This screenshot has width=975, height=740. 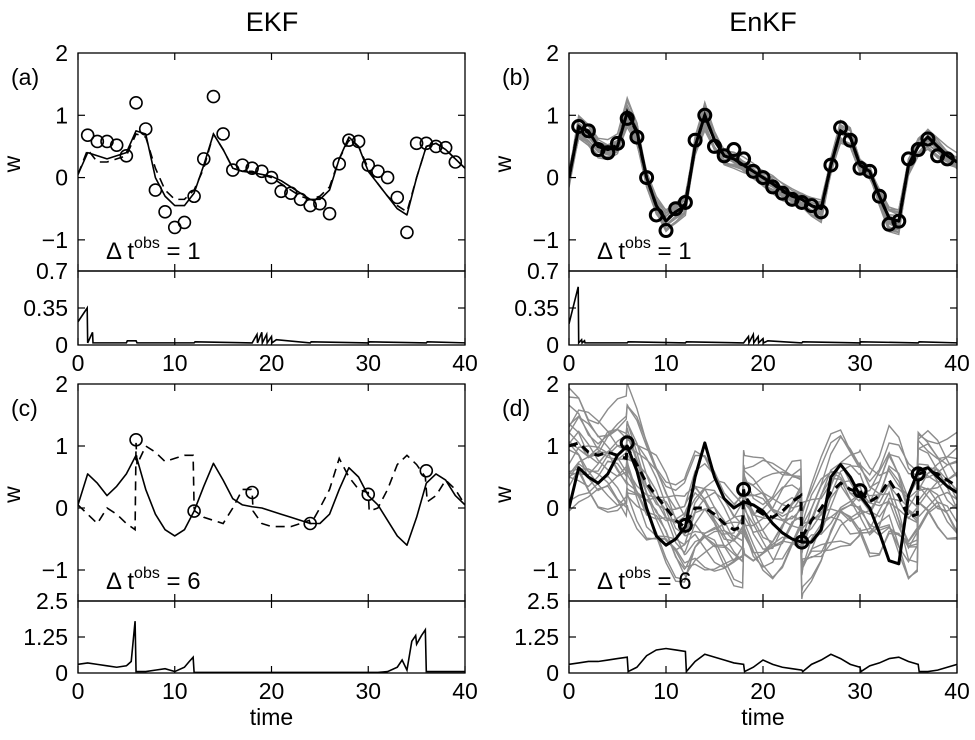 What do you see at coordinates (55, 570) in the screenshot?
I see `y-tick-label: −1` at bounding box center [55, 570].